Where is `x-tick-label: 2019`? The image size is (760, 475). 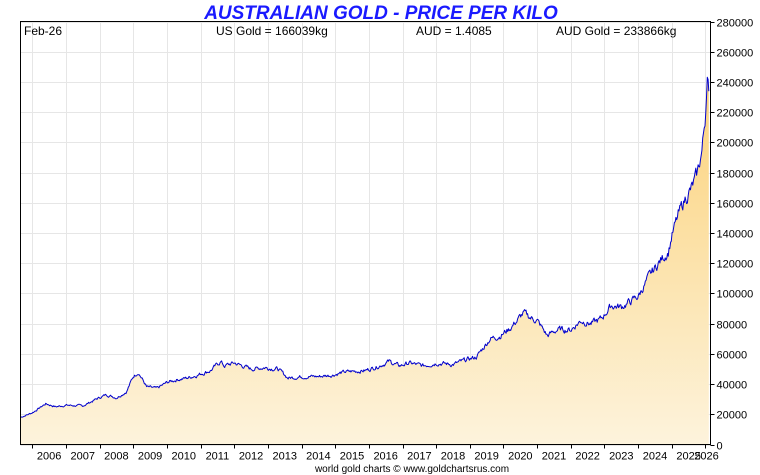 x-tick-label: 2019 is located at coordinates (486, 457).